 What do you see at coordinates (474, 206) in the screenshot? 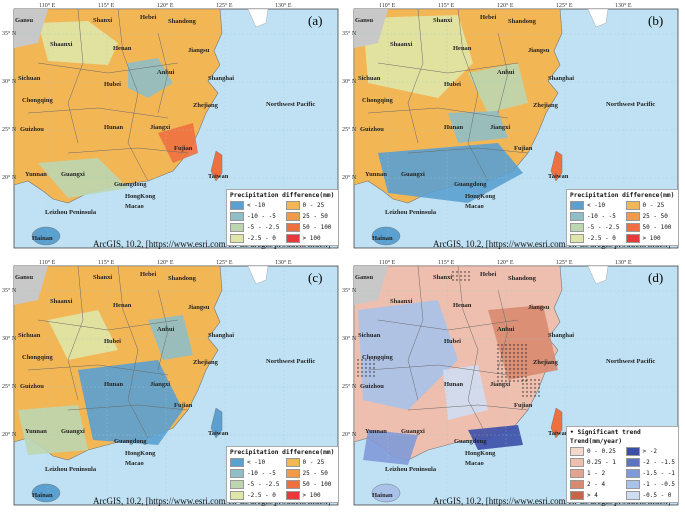
I see `place-label-macao: Macao` at bounding box center [474, 206].